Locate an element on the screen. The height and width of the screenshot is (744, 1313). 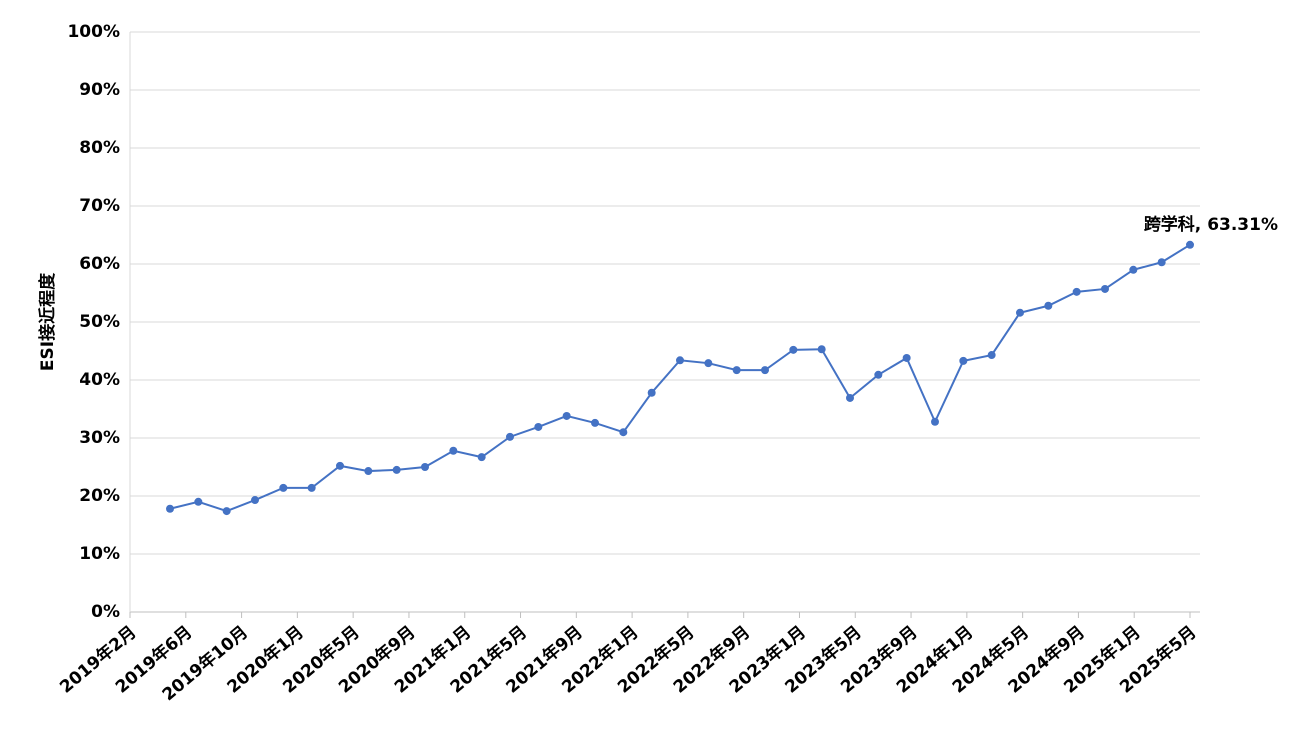
y-tick-label: 80% is located at coordinates (99, 148).